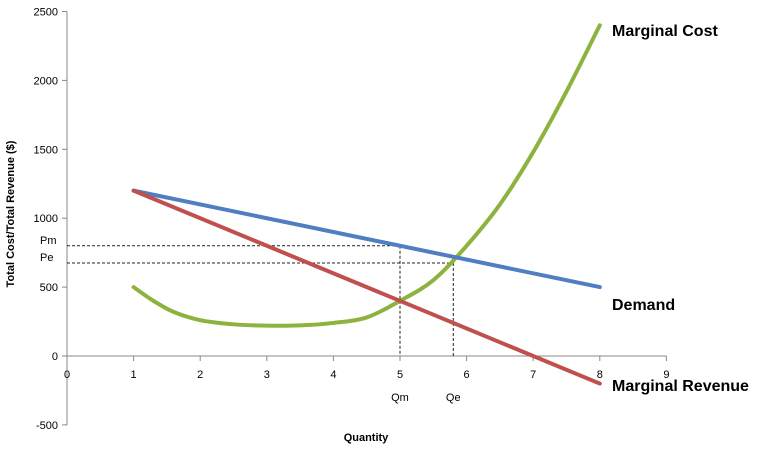 Image resolution: width=781 pixels, height=455 pixels. I want to click on y-axis-title: Total Cost/Total Revenue ($), so click(11, 213).